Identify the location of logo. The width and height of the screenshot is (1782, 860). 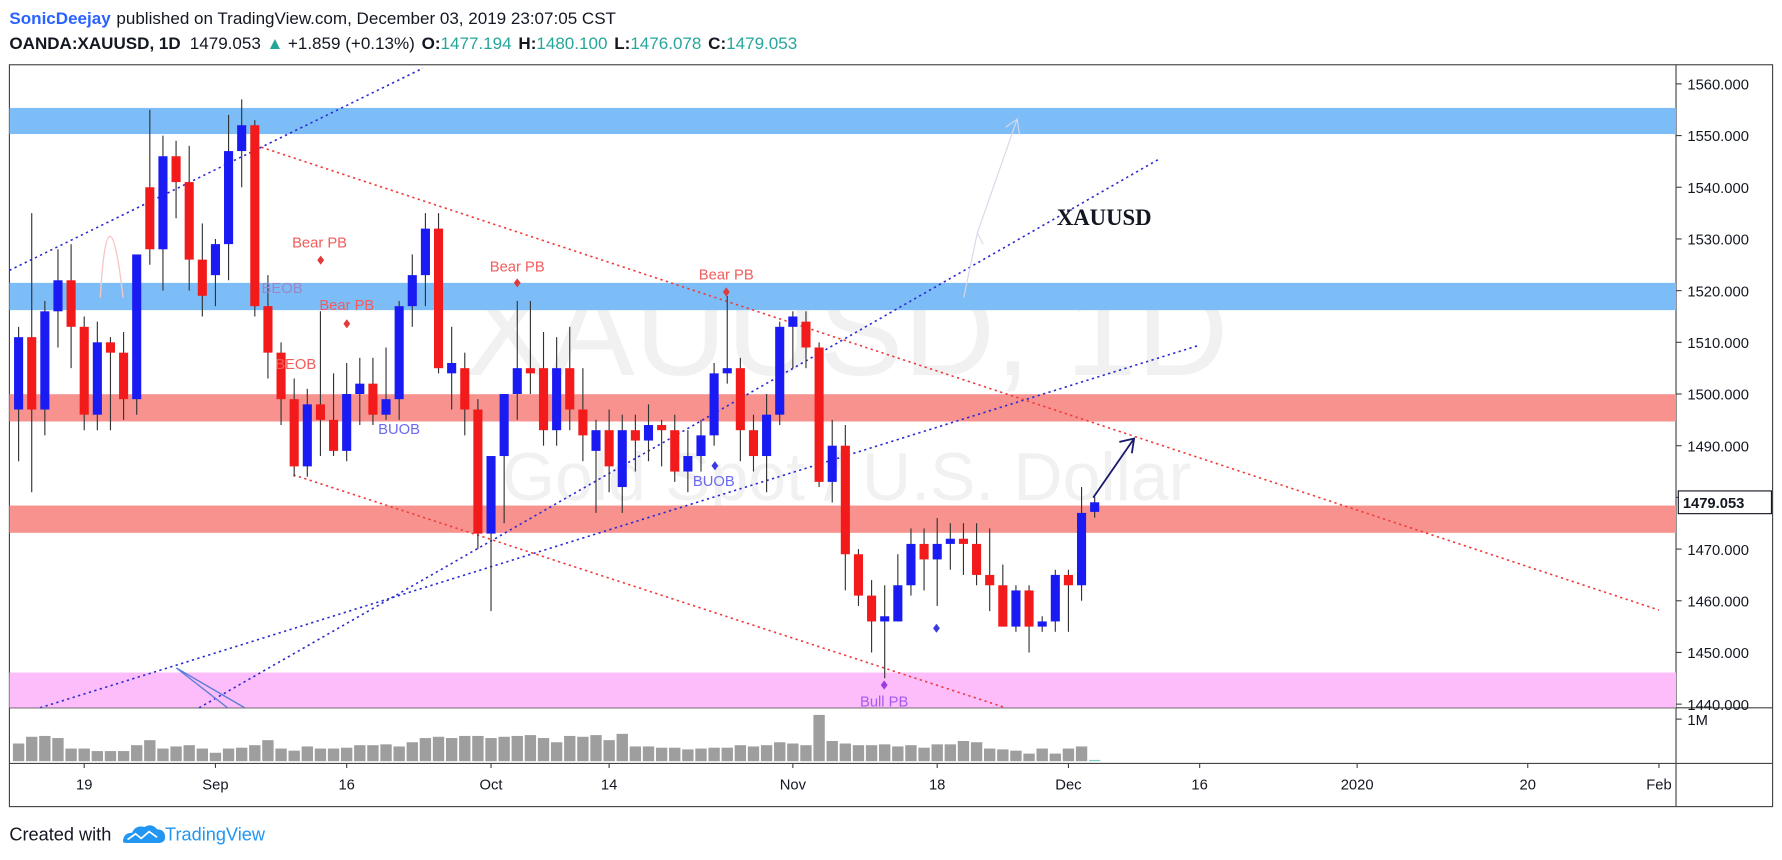
(144, 834).